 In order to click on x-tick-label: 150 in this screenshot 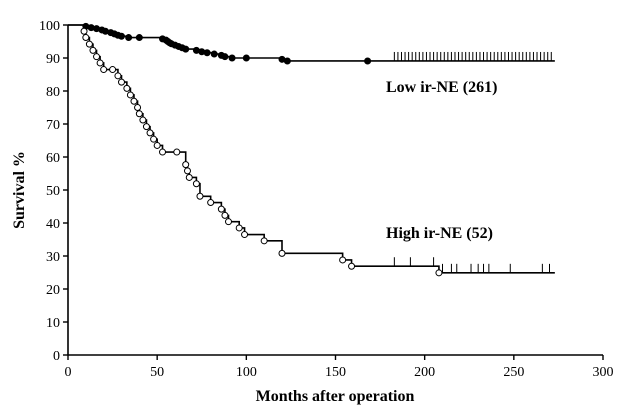, I will do `click(335, 372)`.